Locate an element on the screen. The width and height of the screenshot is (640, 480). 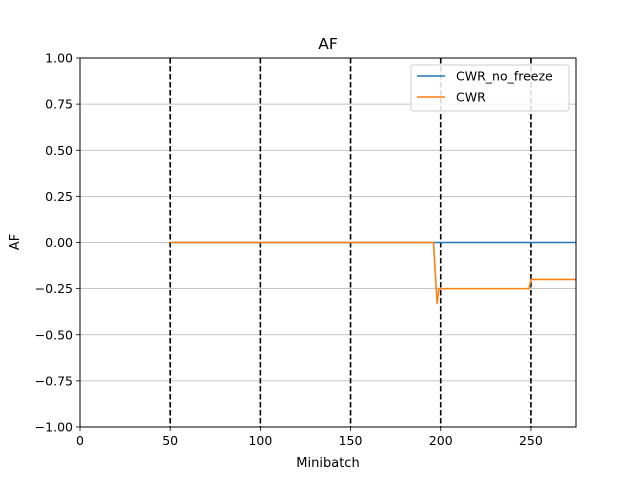
x-tick-label: 50 is located at coordinates (170, 440).